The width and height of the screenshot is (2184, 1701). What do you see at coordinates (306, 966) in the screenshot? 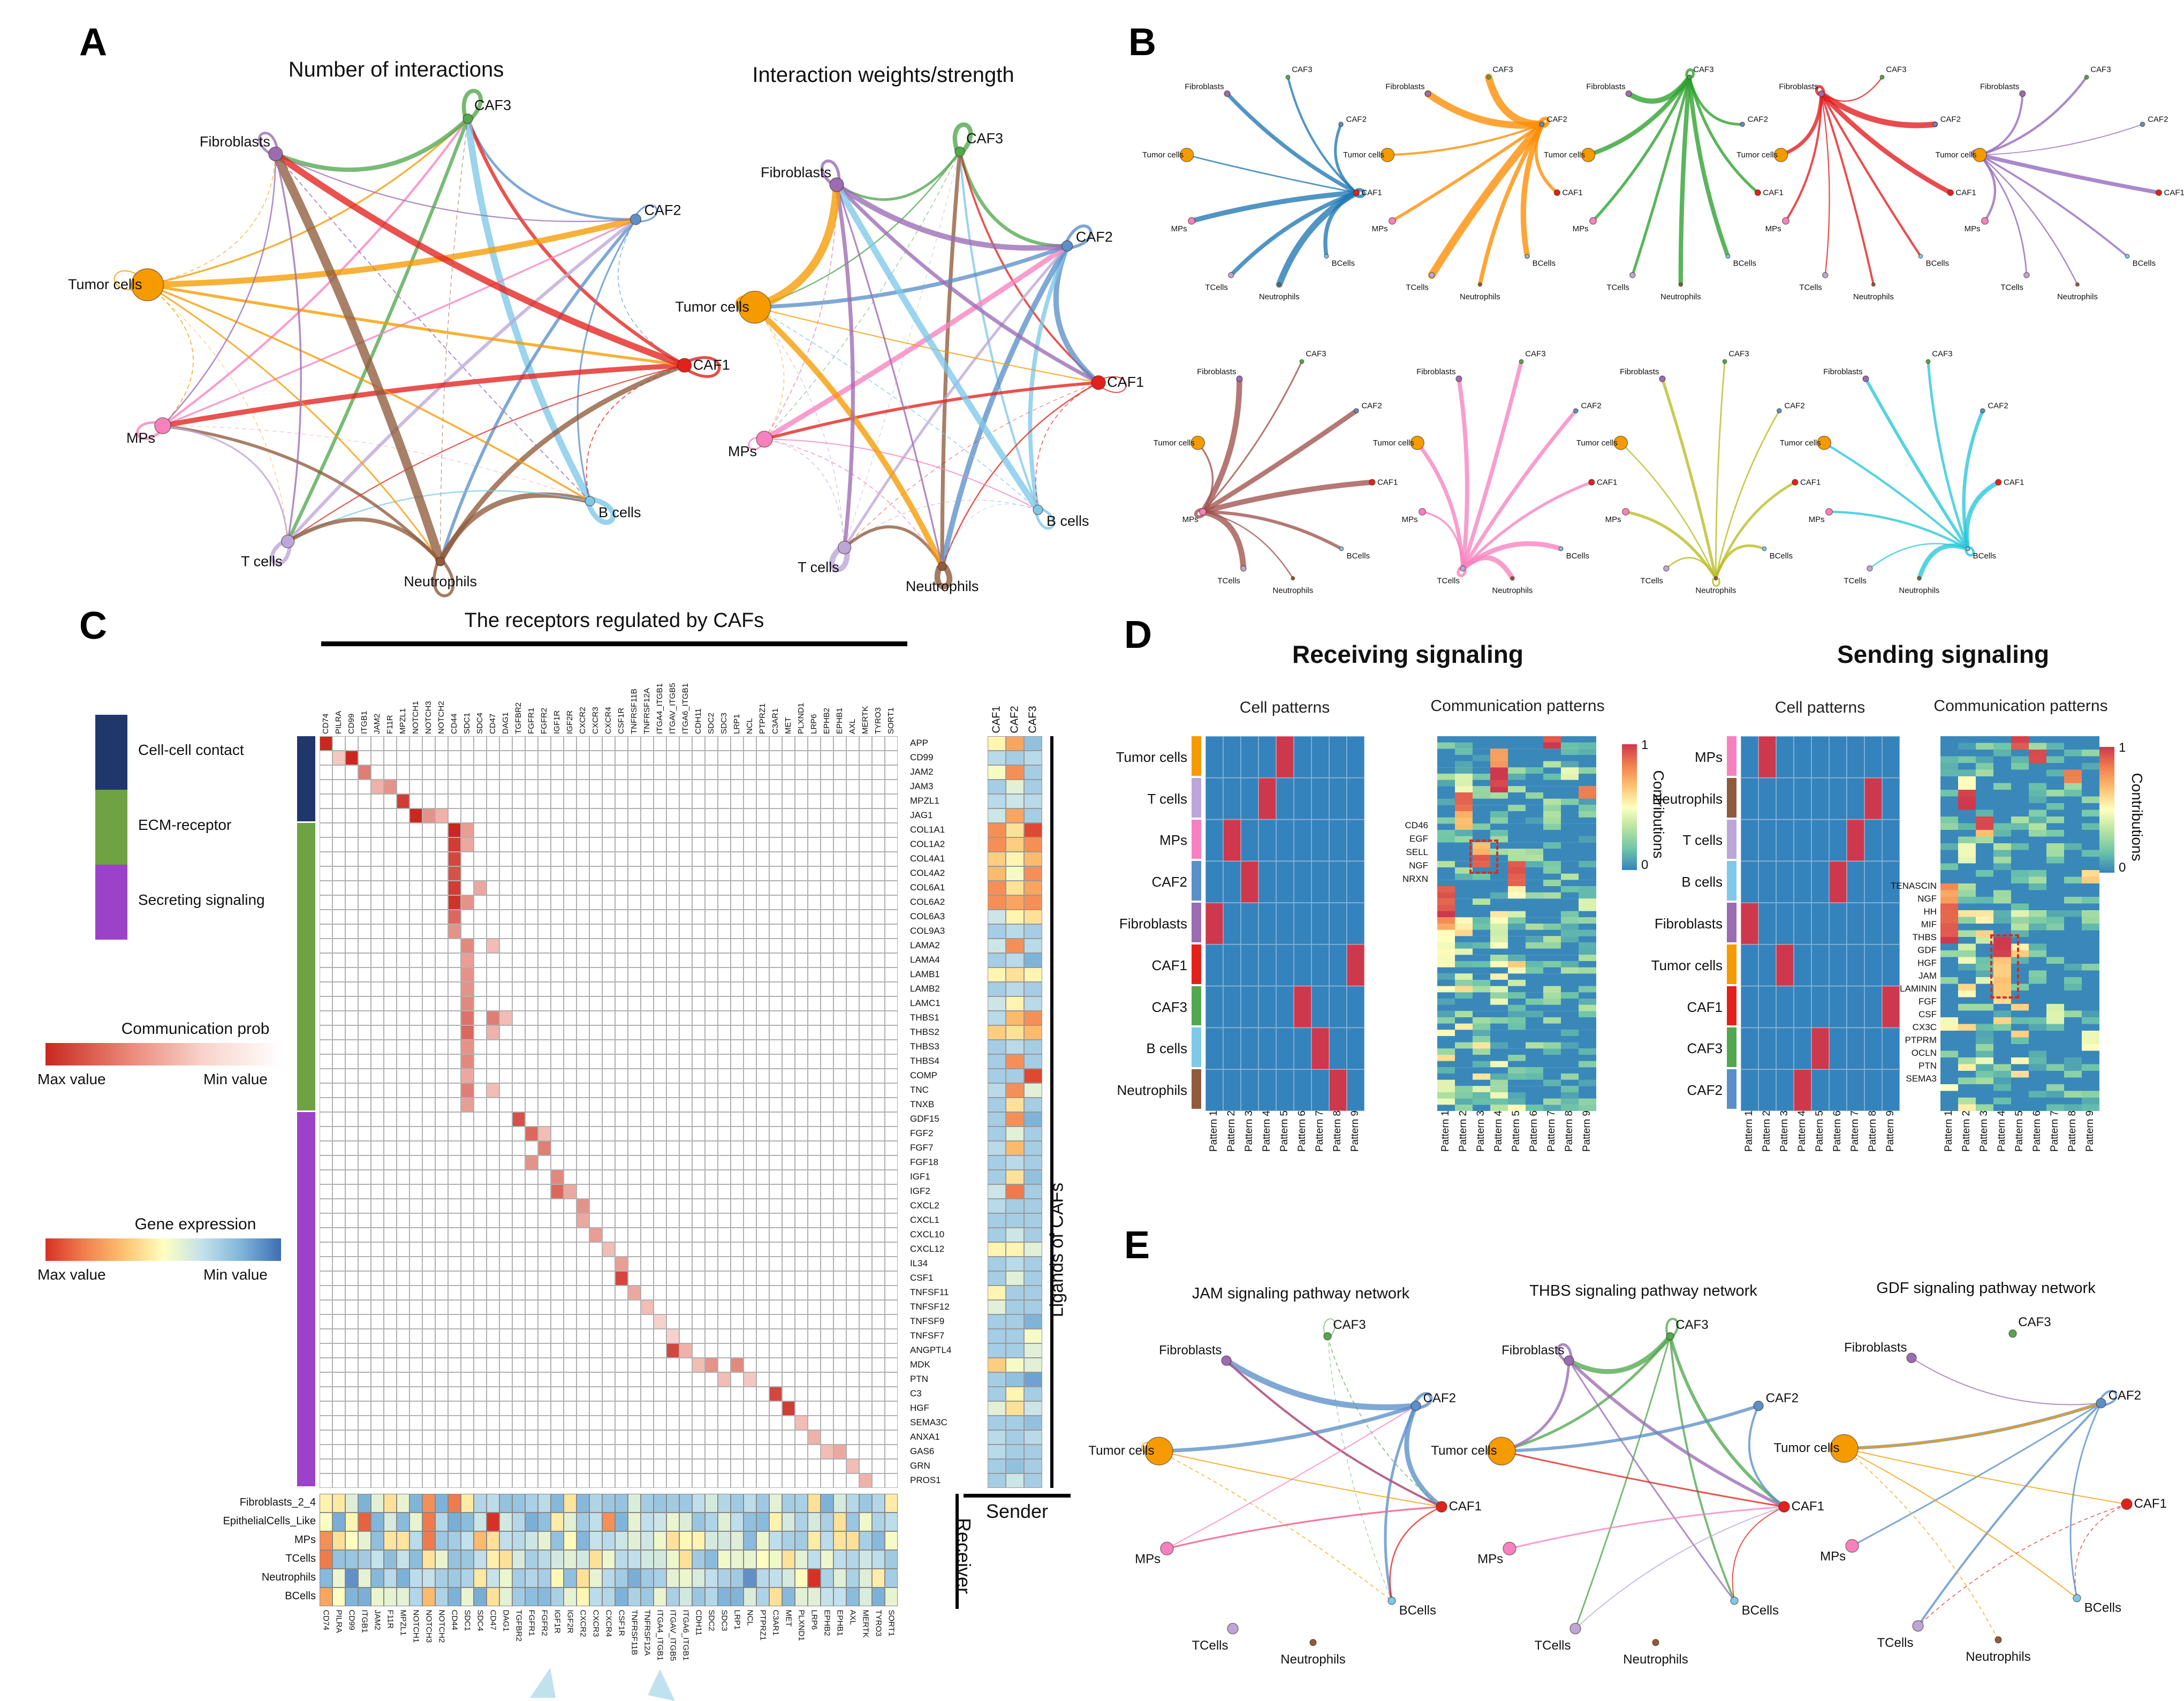
I see `category-strip-ecm-receptor` at bounding box center [306, 966].